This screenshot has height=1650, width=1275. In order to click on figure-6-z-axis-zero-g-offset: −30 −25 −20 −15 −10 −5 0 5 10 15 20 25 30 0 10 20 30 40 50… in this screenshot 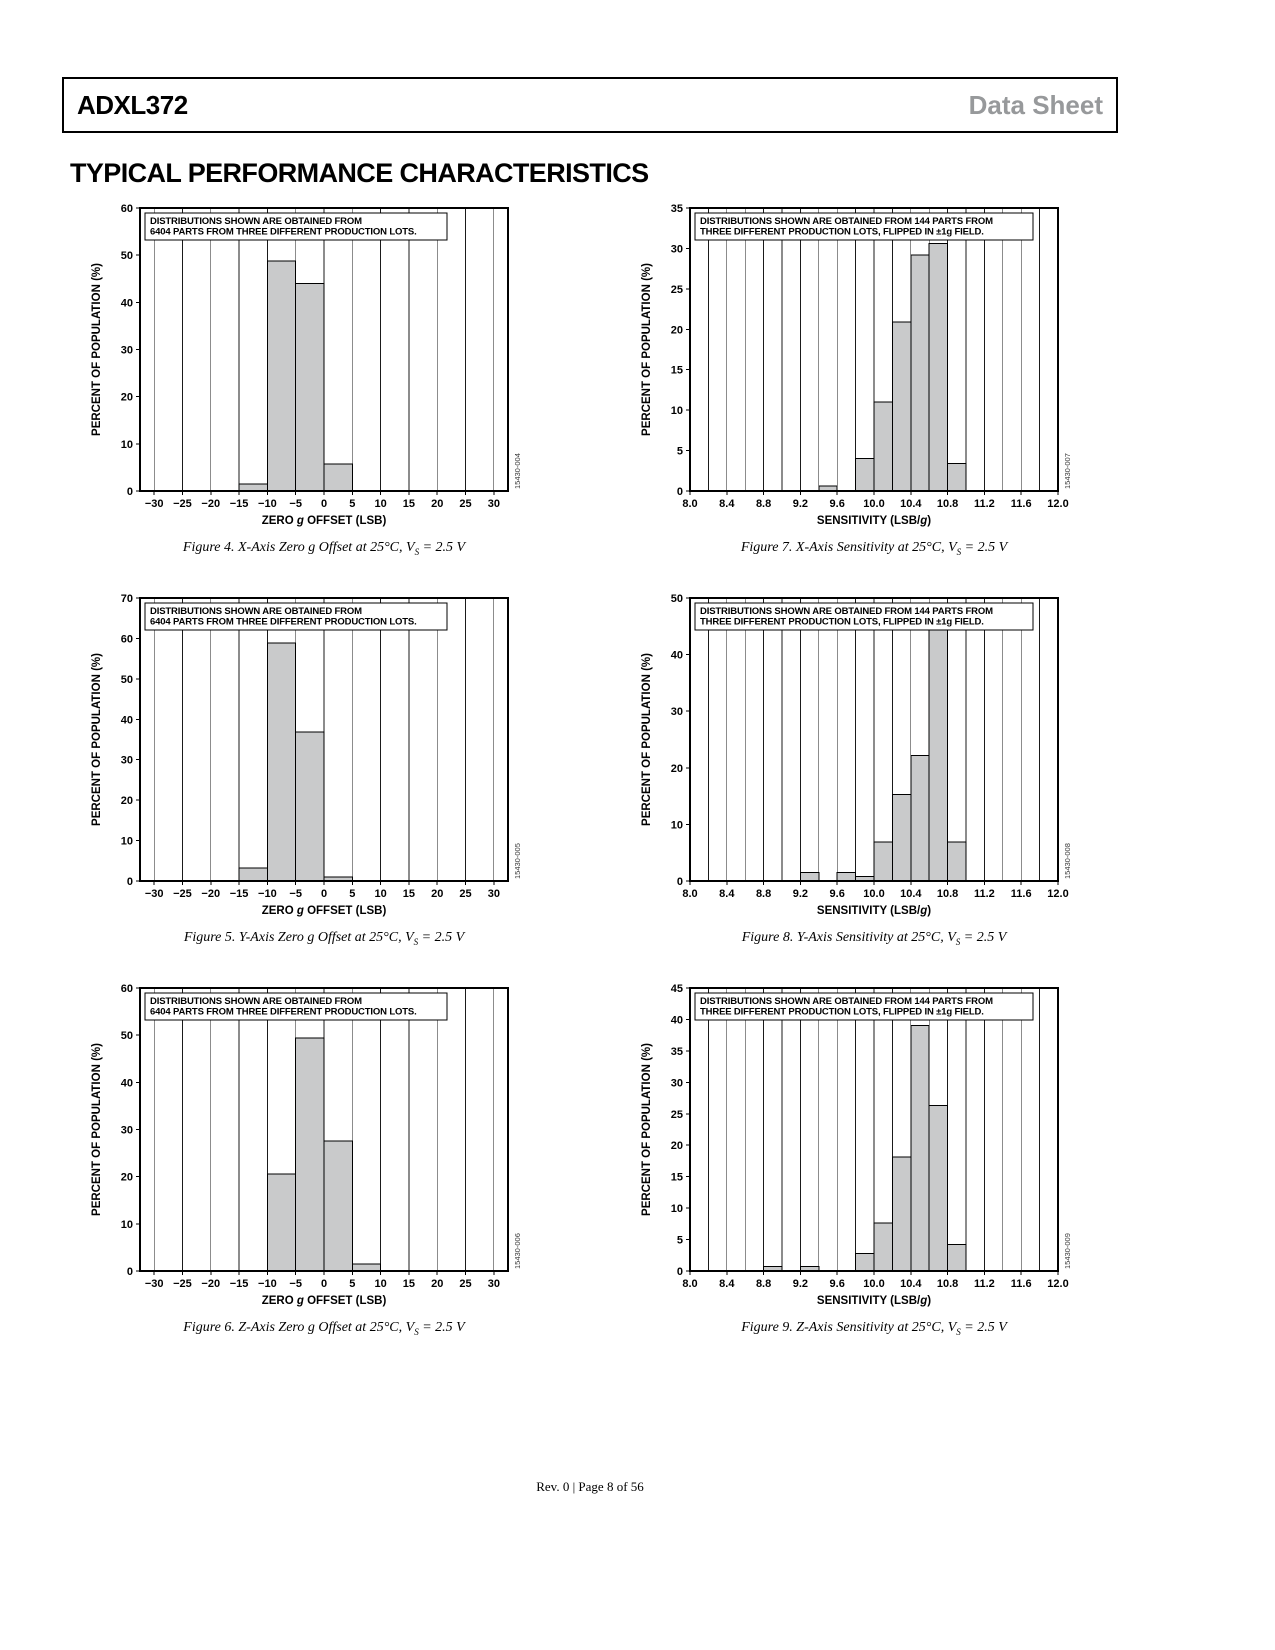, I will do `click(308, 1158)`.